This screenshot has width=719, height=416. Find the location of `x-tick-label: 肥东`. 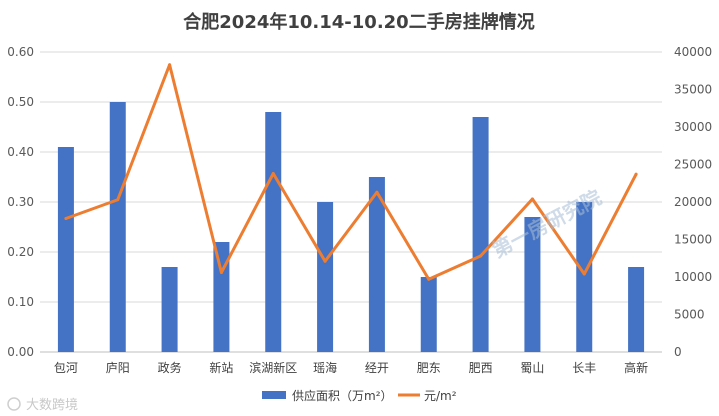

x-tick-label: 肥东 is located at coordinates (429, 368).